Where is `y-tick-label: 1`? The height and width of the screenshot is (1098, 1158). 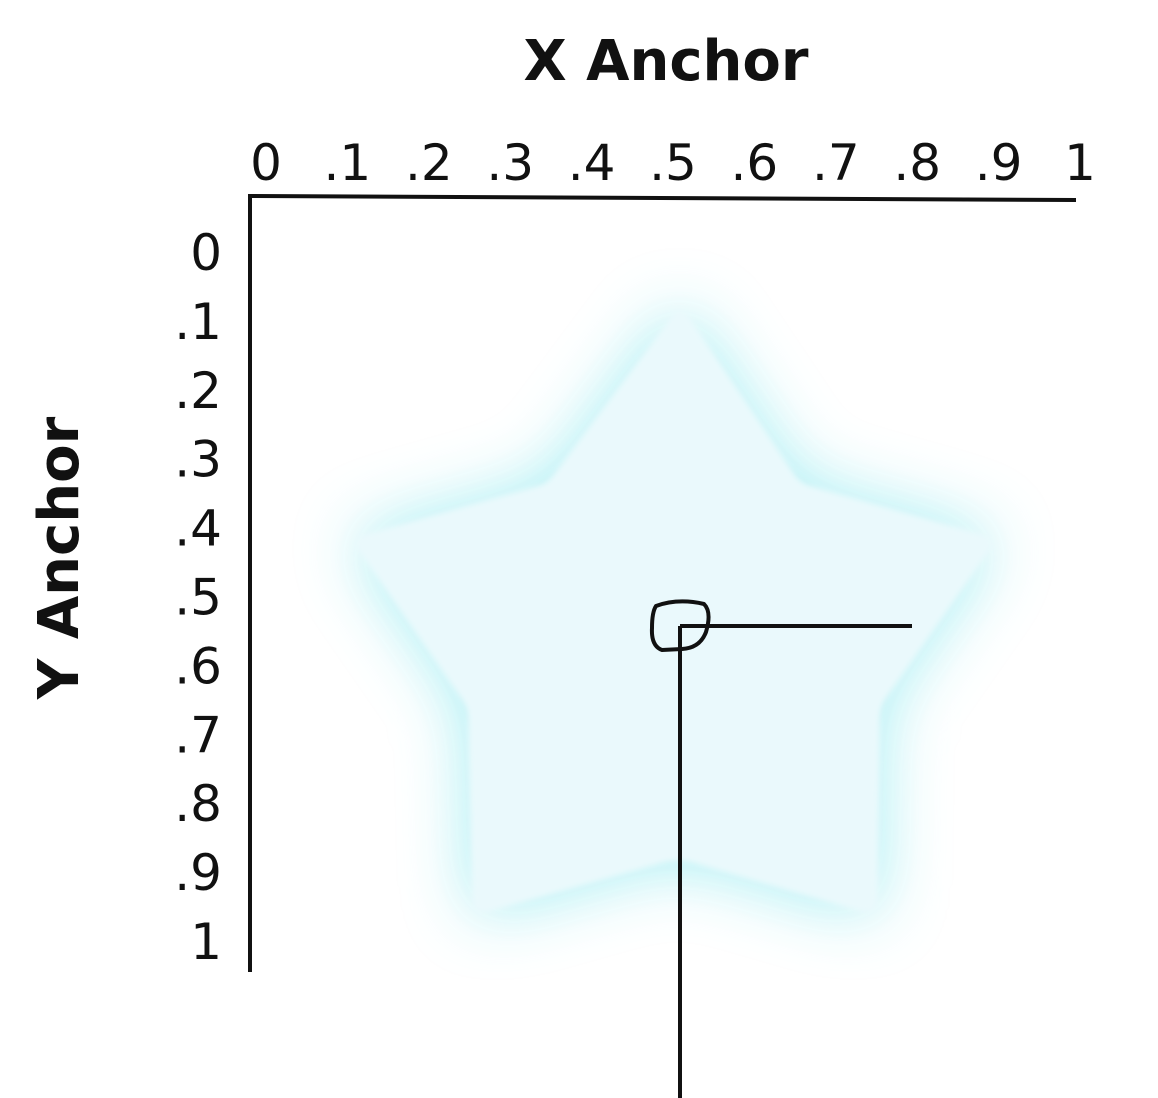
y-tick-label: 1 is located at coordinates (206, 942).